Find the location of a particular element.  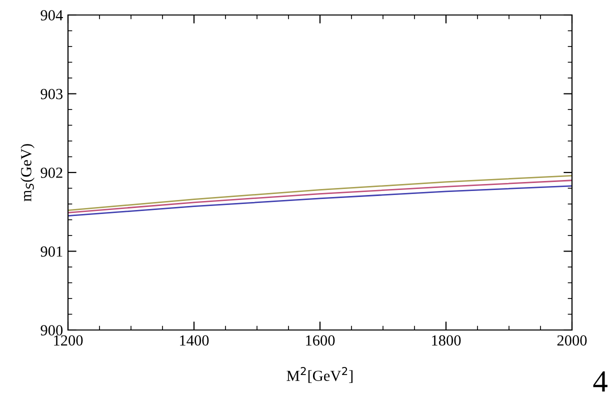

y-tick-label: 901 is located at coordinates (51, 251).